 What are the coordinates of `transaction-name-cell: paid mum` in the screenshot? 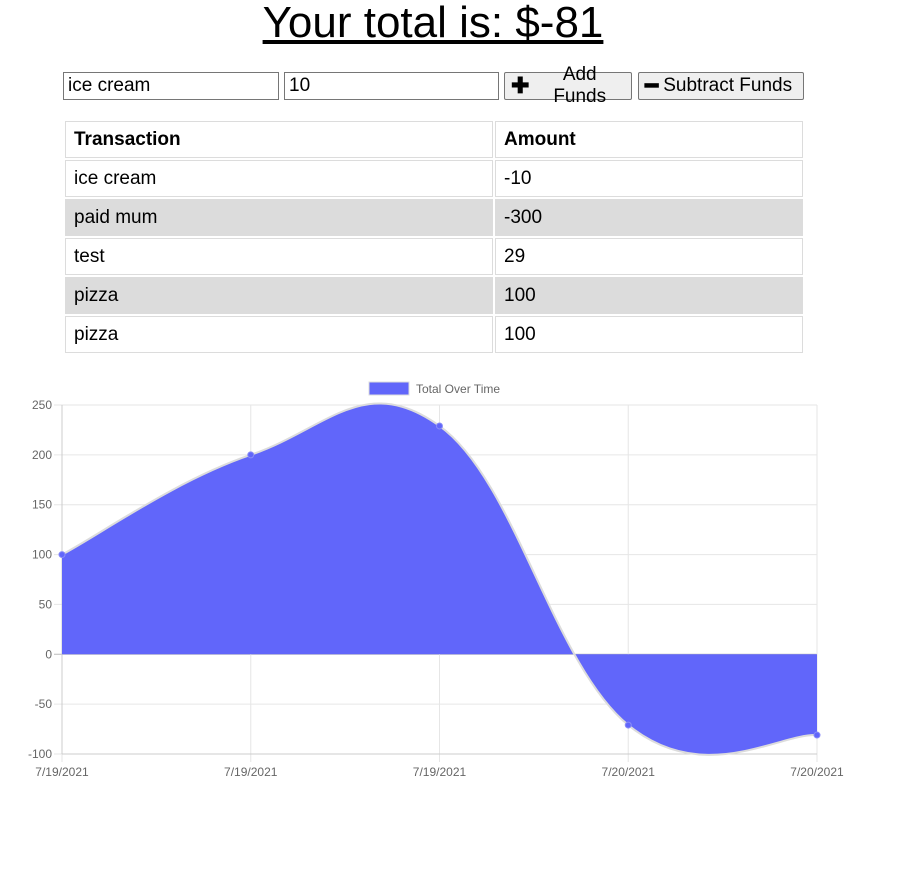 It's located at (279, 217).